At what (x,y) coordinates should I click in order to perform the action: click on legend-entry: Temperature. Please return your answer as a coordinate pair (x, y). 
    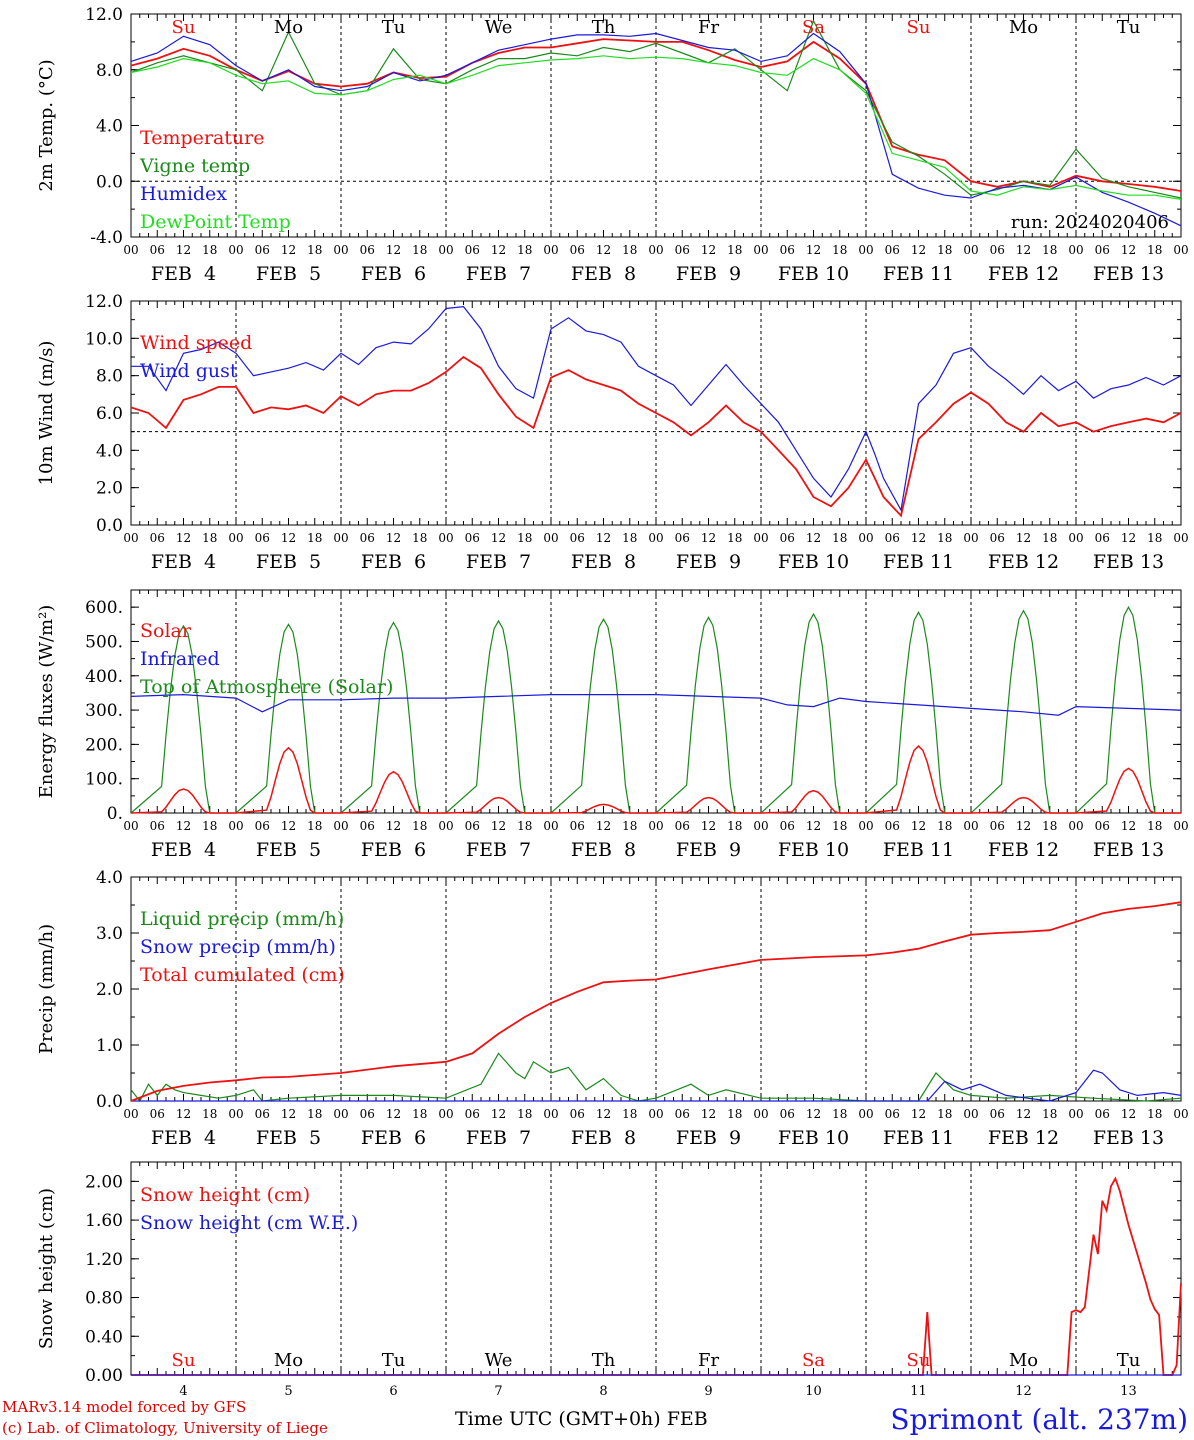
    Looking at the image, I should click on (202, 138).